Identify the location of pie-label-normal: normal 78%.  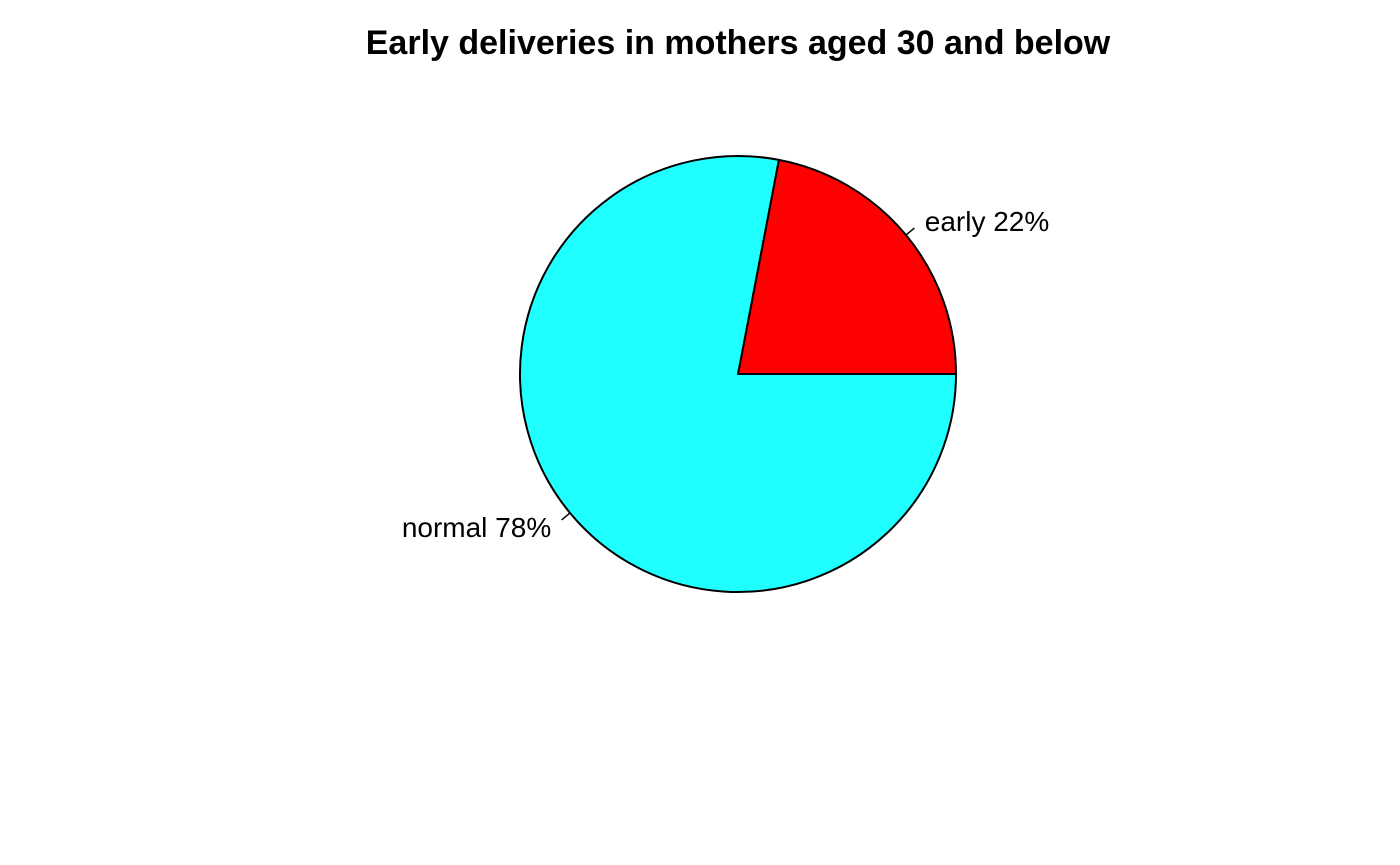
(476, 527).